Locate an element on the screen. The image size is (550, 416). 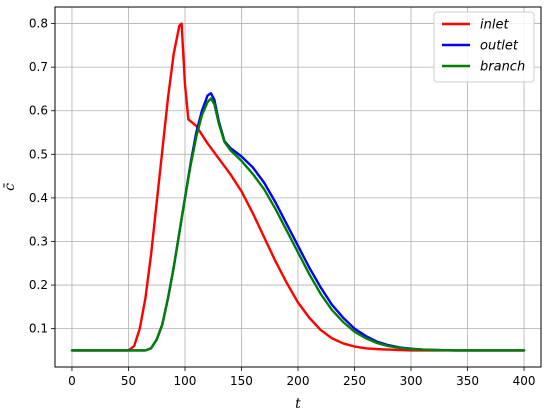
x-tick-label: 50 is located at coordinates (128, 381).